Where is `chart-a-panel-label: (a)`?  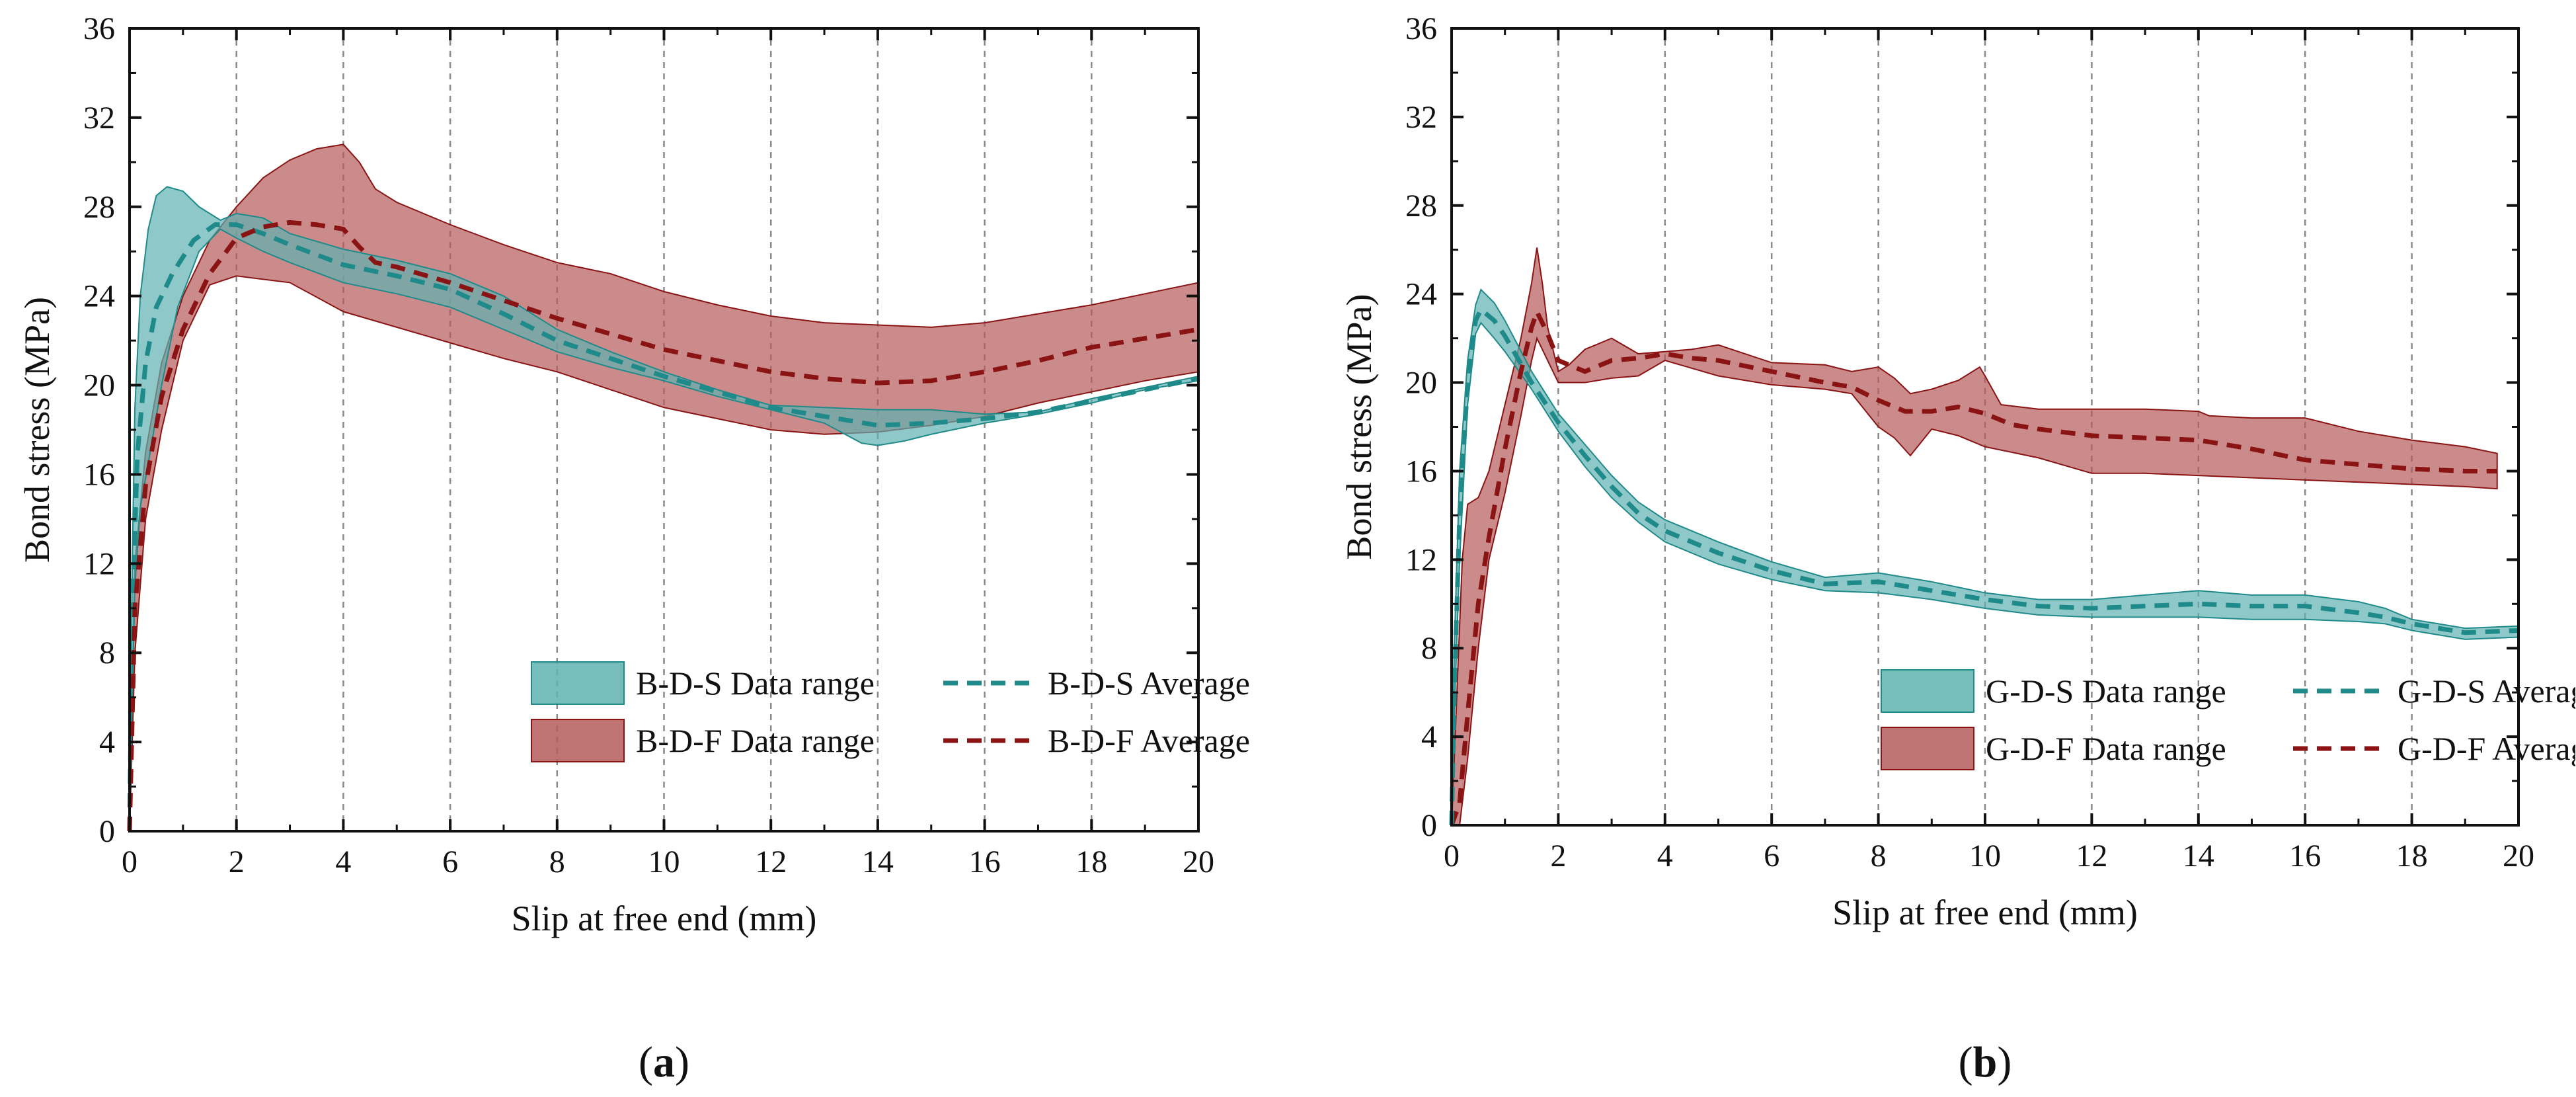 chart-a-panel-label: (a) is located at coordinates (664, 1062).